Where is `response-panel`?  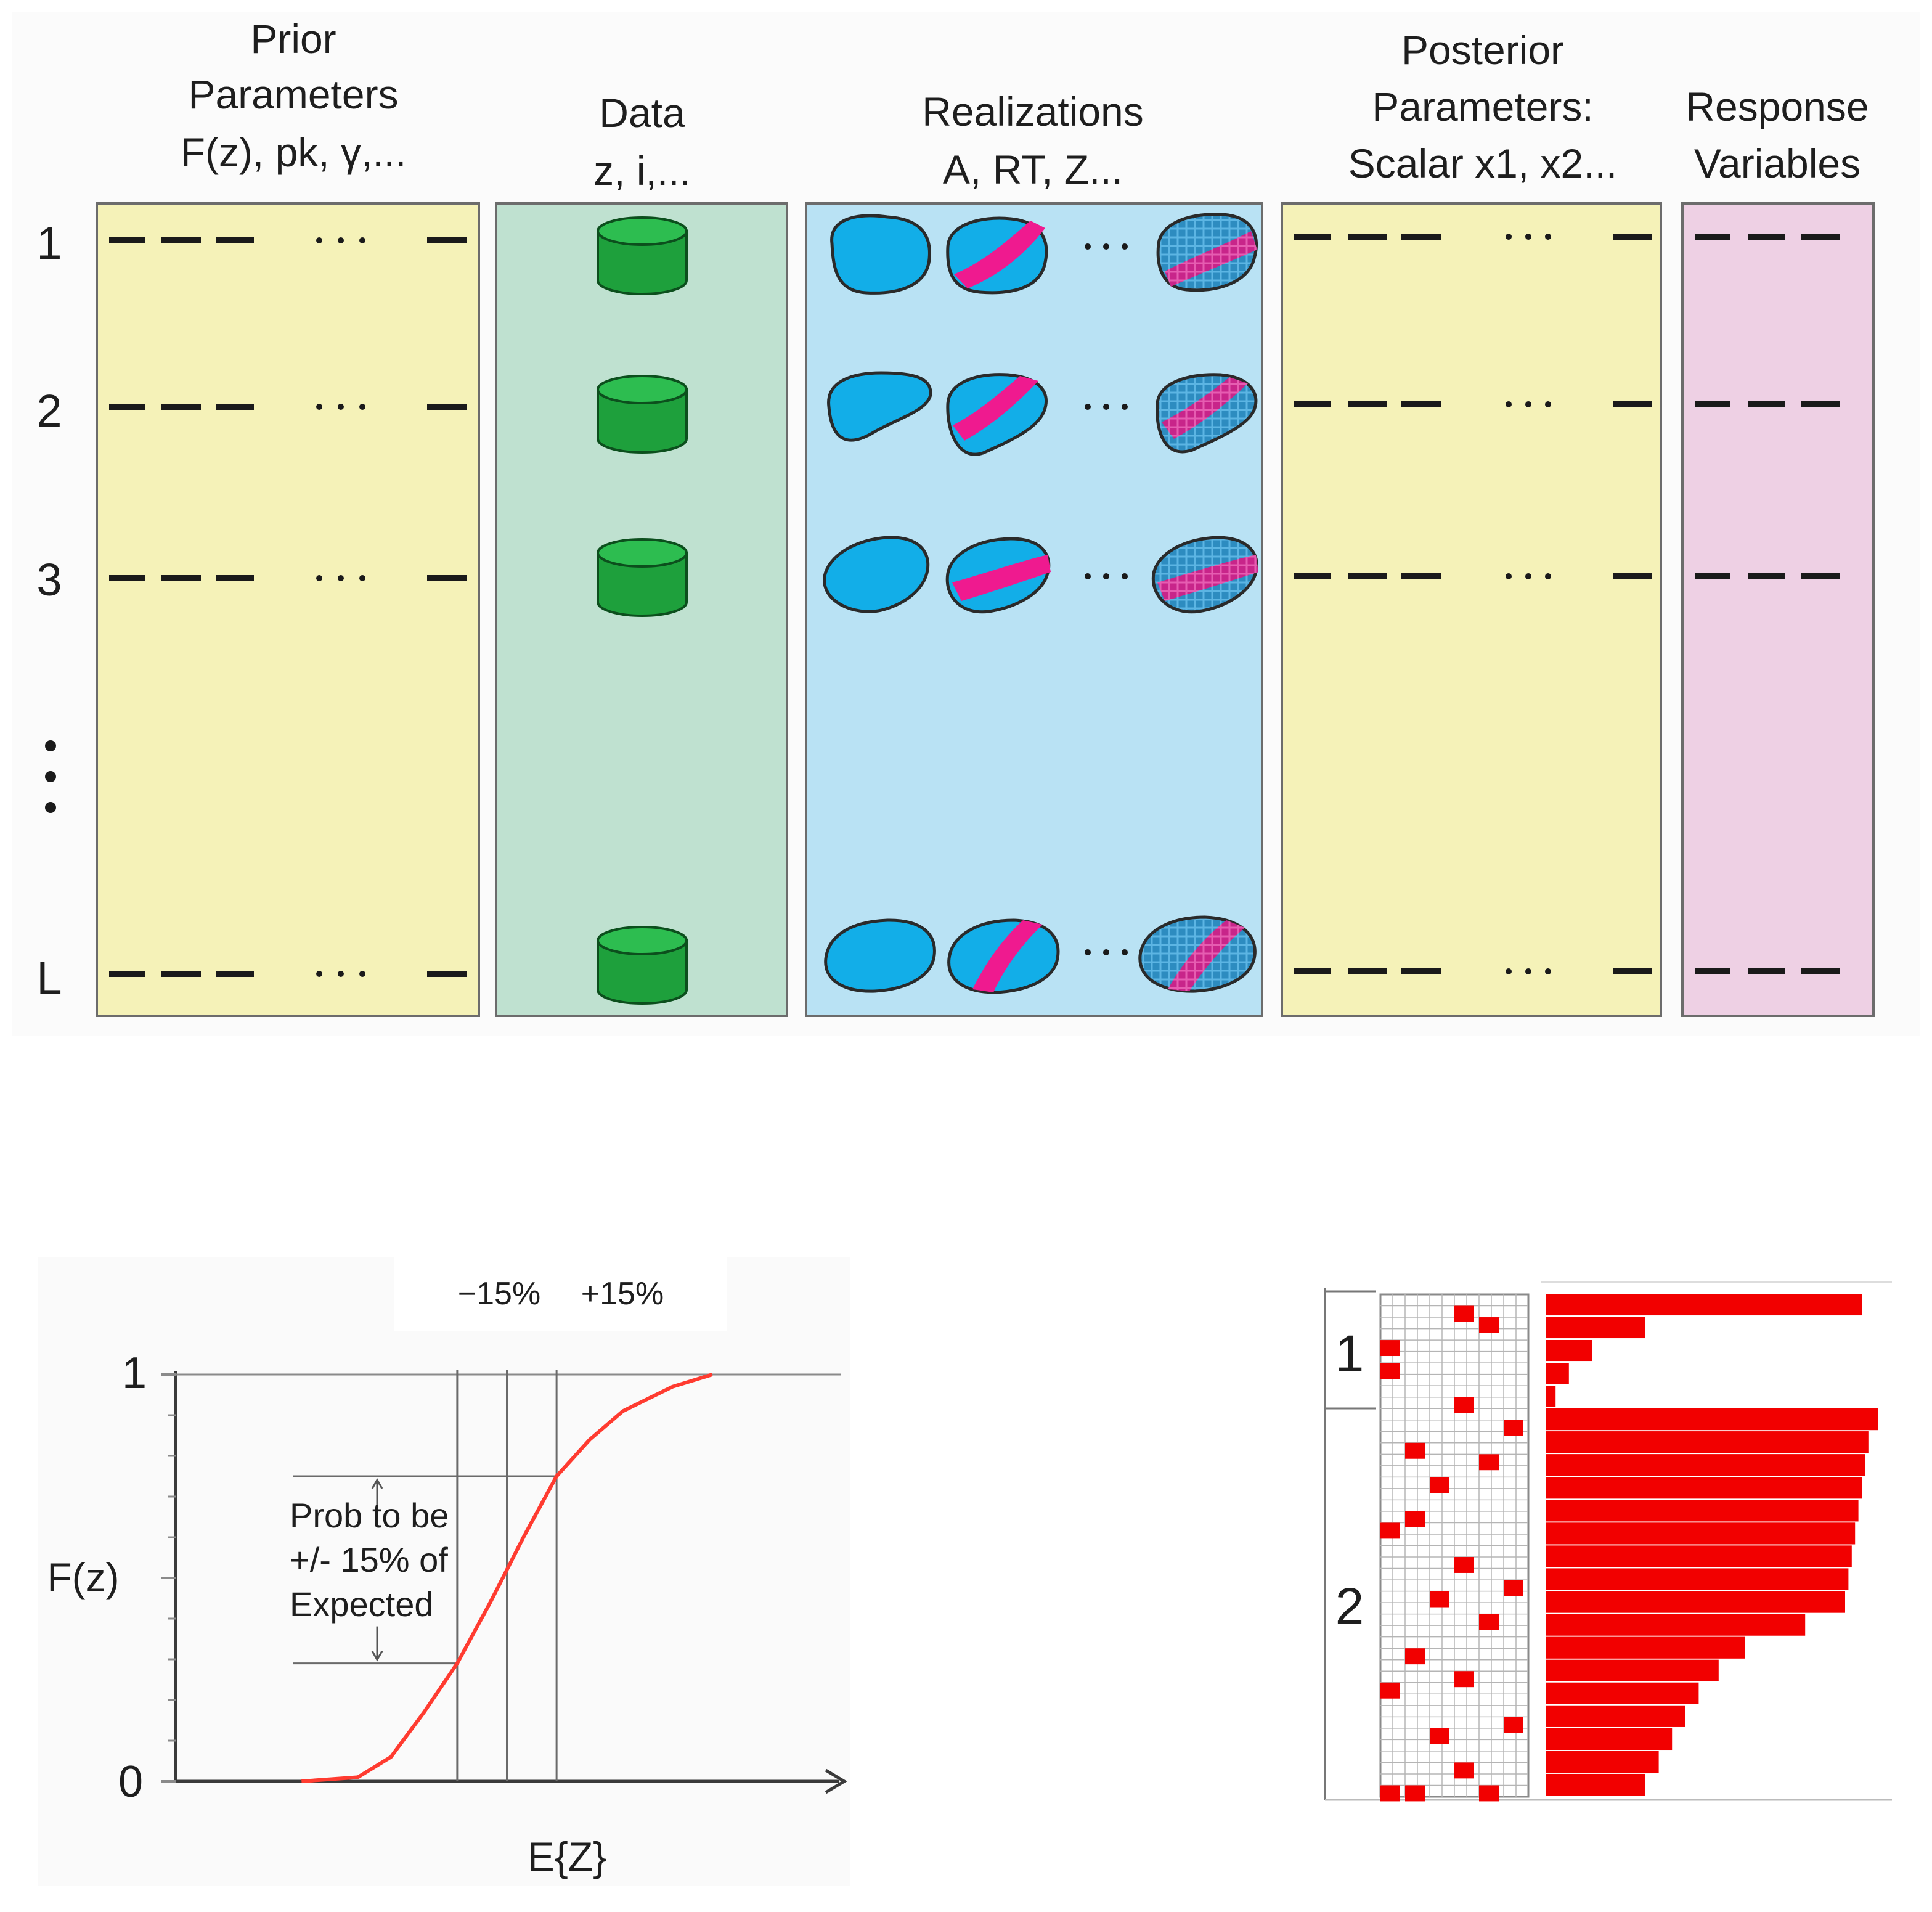 response-panel is located at coordinates (1778, 609).